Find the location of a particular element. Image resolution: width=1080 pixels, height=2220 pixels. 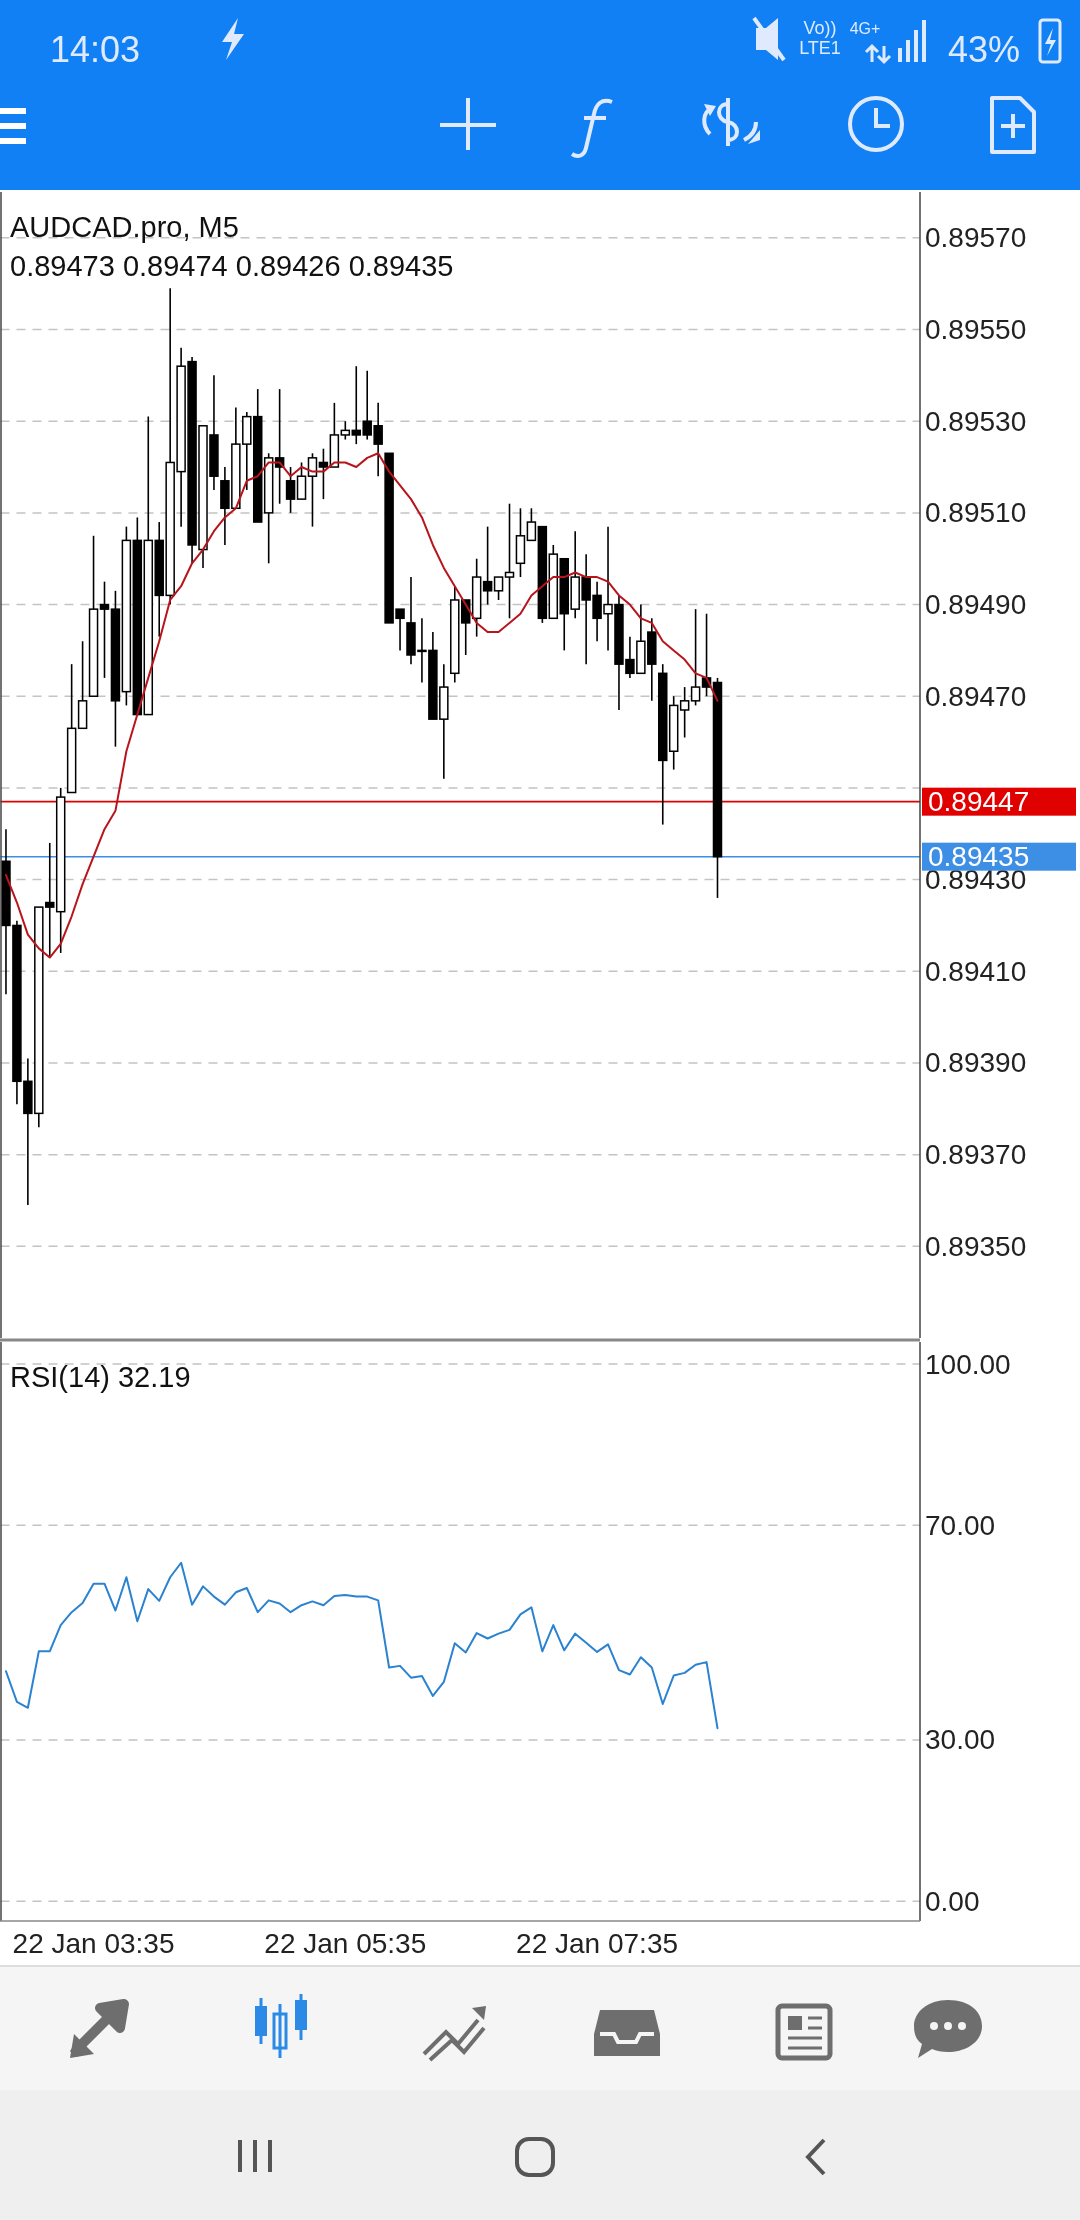

text: AUDCAD.pro, M5 is located at coordinates (124, 227).